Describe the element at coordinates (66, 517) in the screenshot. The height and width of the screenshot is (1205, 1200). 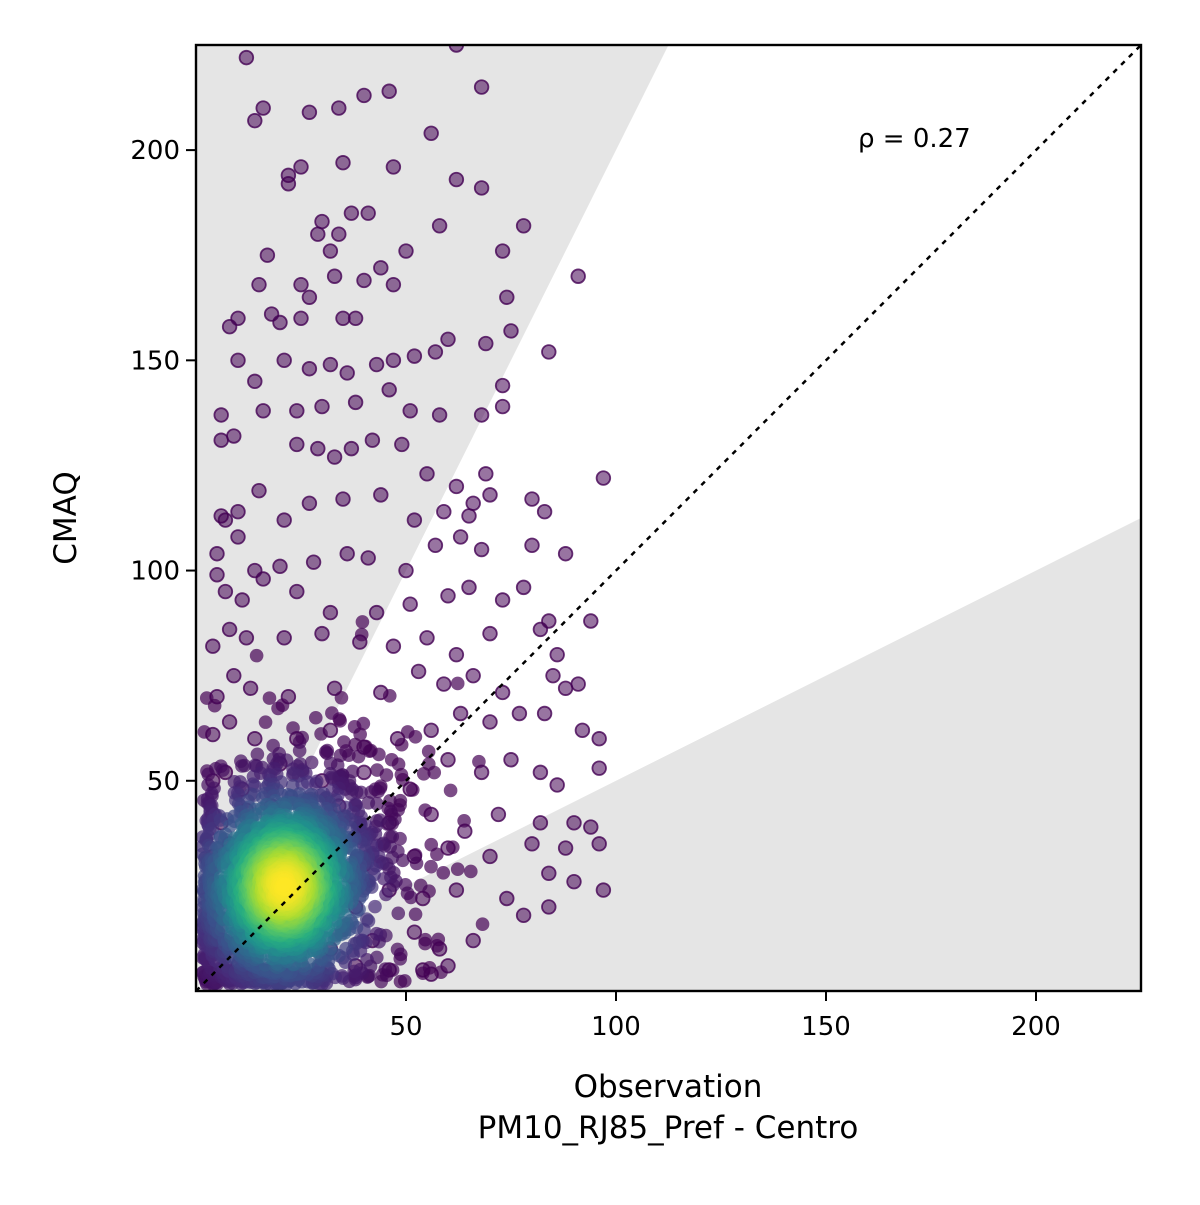
I see `y-axis-label: CMAQ` at that location.